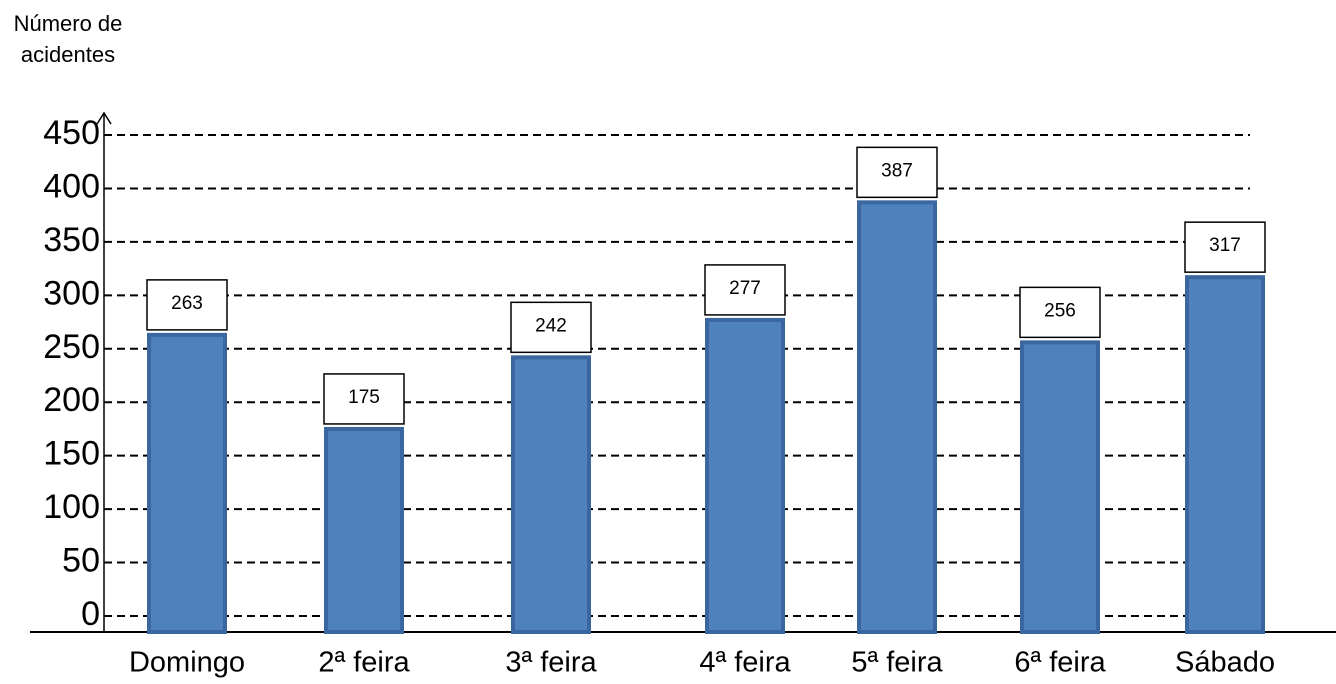 The width and height of the screenshot is (1336, 684). I want to click on value-label: 277, so click(745, 288).